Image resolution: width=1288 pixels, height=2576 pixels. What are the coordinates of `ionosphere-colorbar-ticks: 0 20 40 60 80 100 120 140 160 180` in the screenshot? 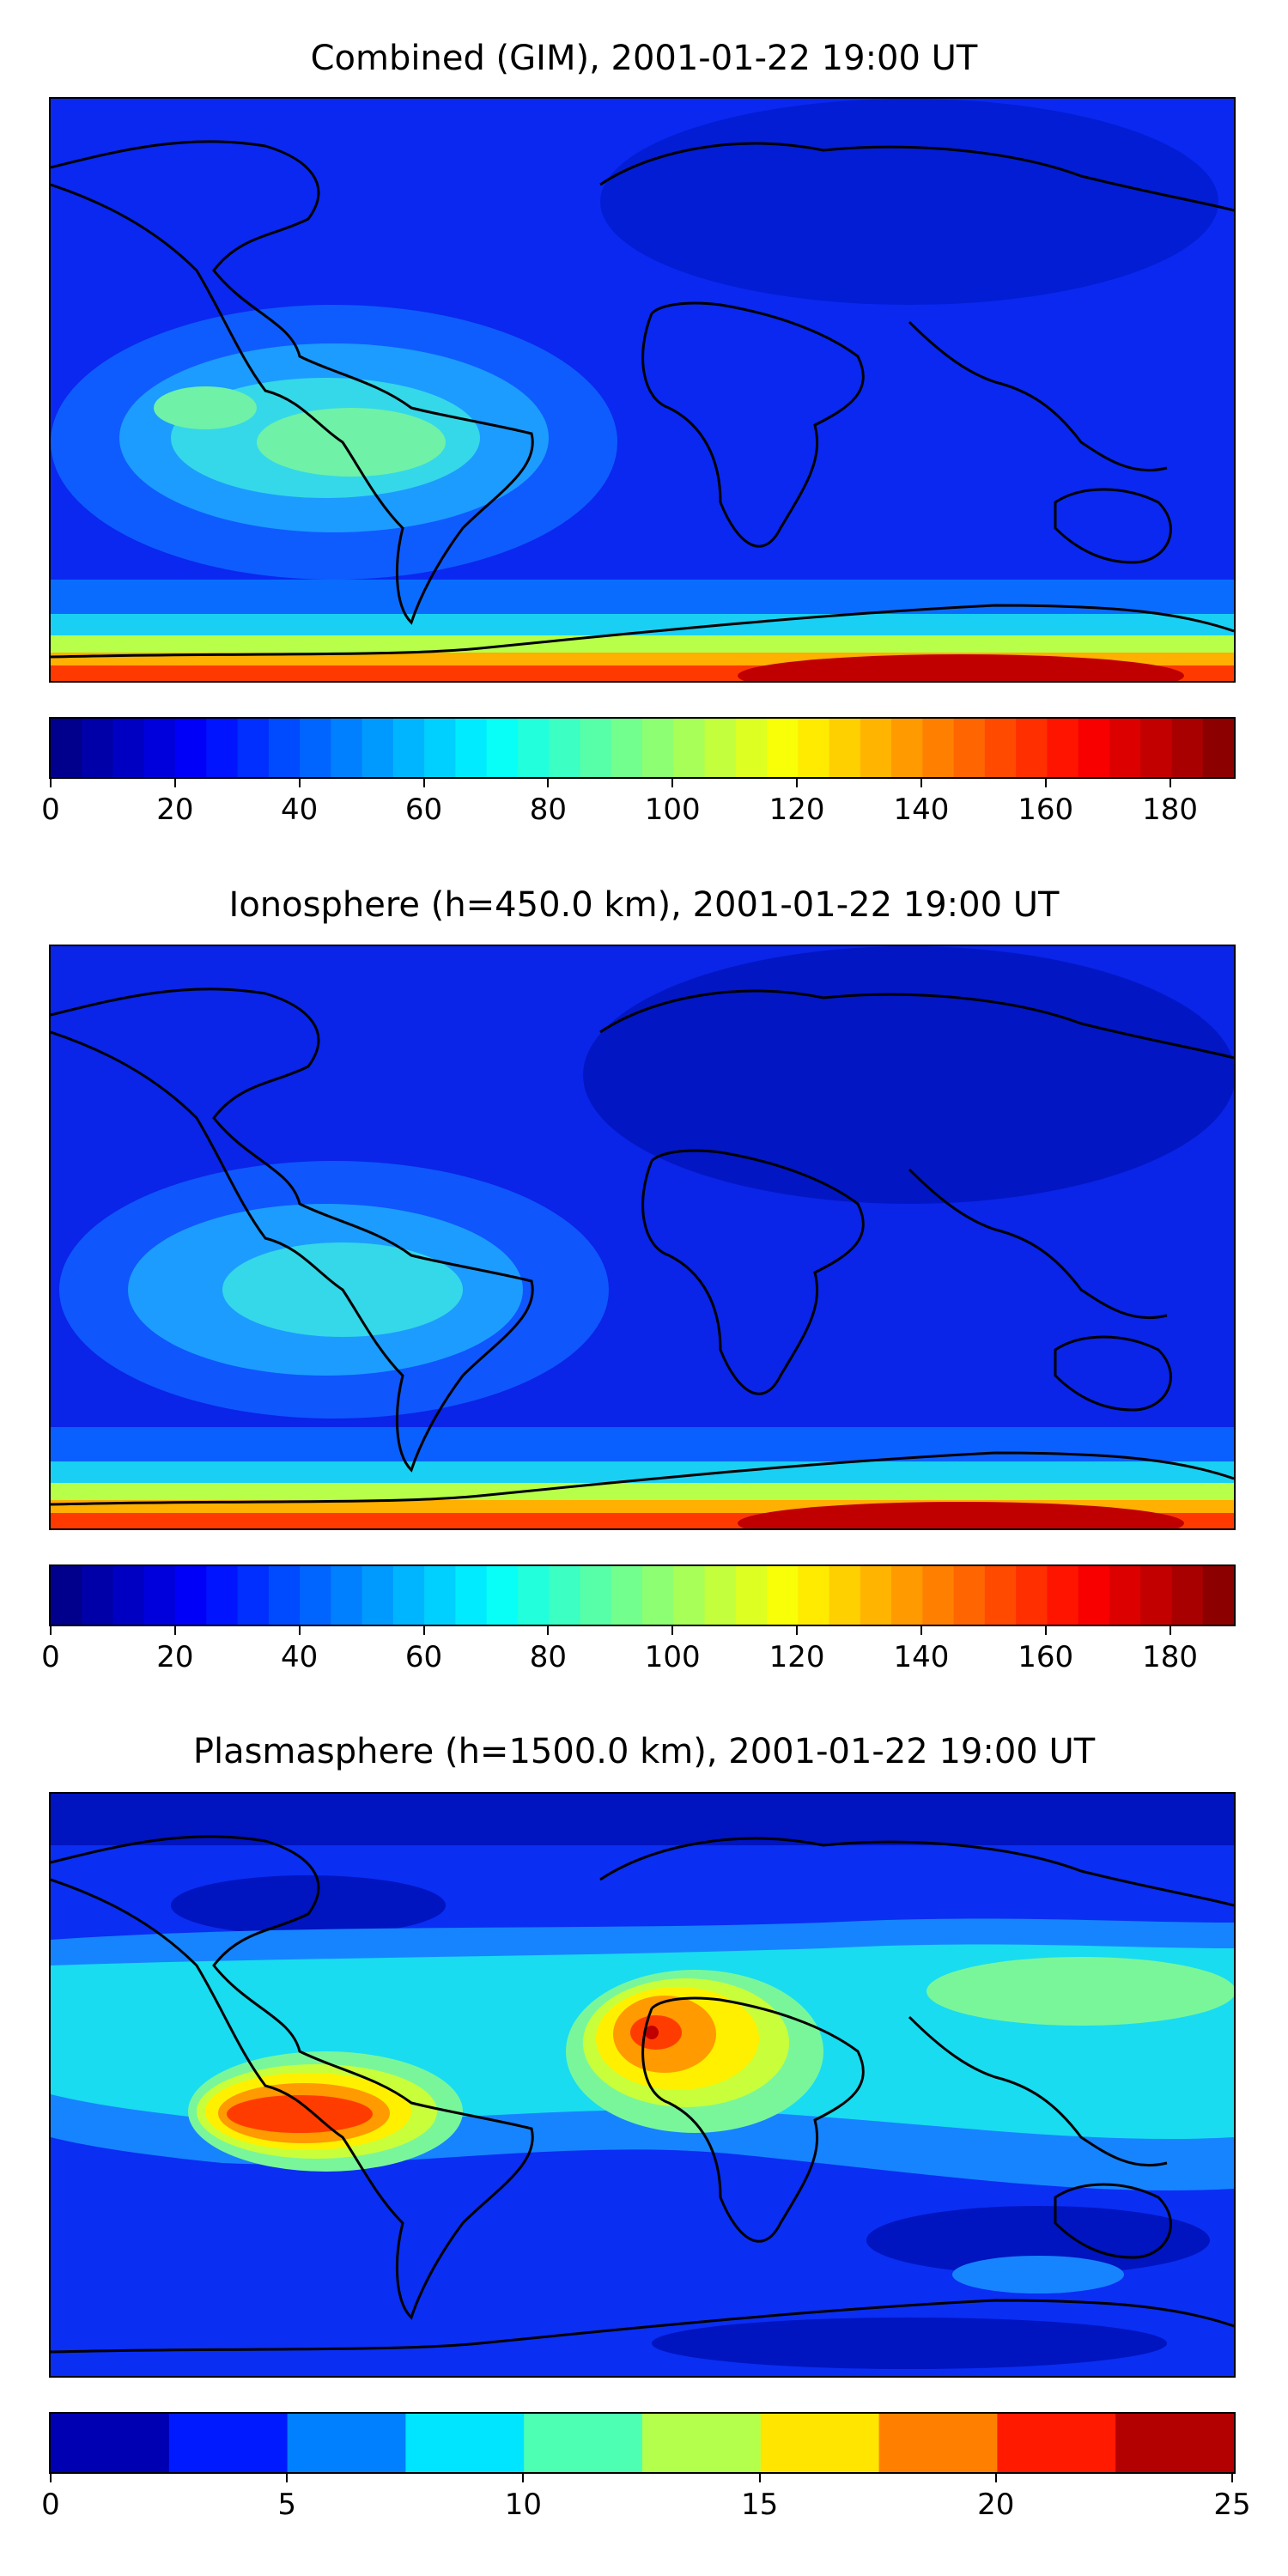 It's located at (638, 1650).